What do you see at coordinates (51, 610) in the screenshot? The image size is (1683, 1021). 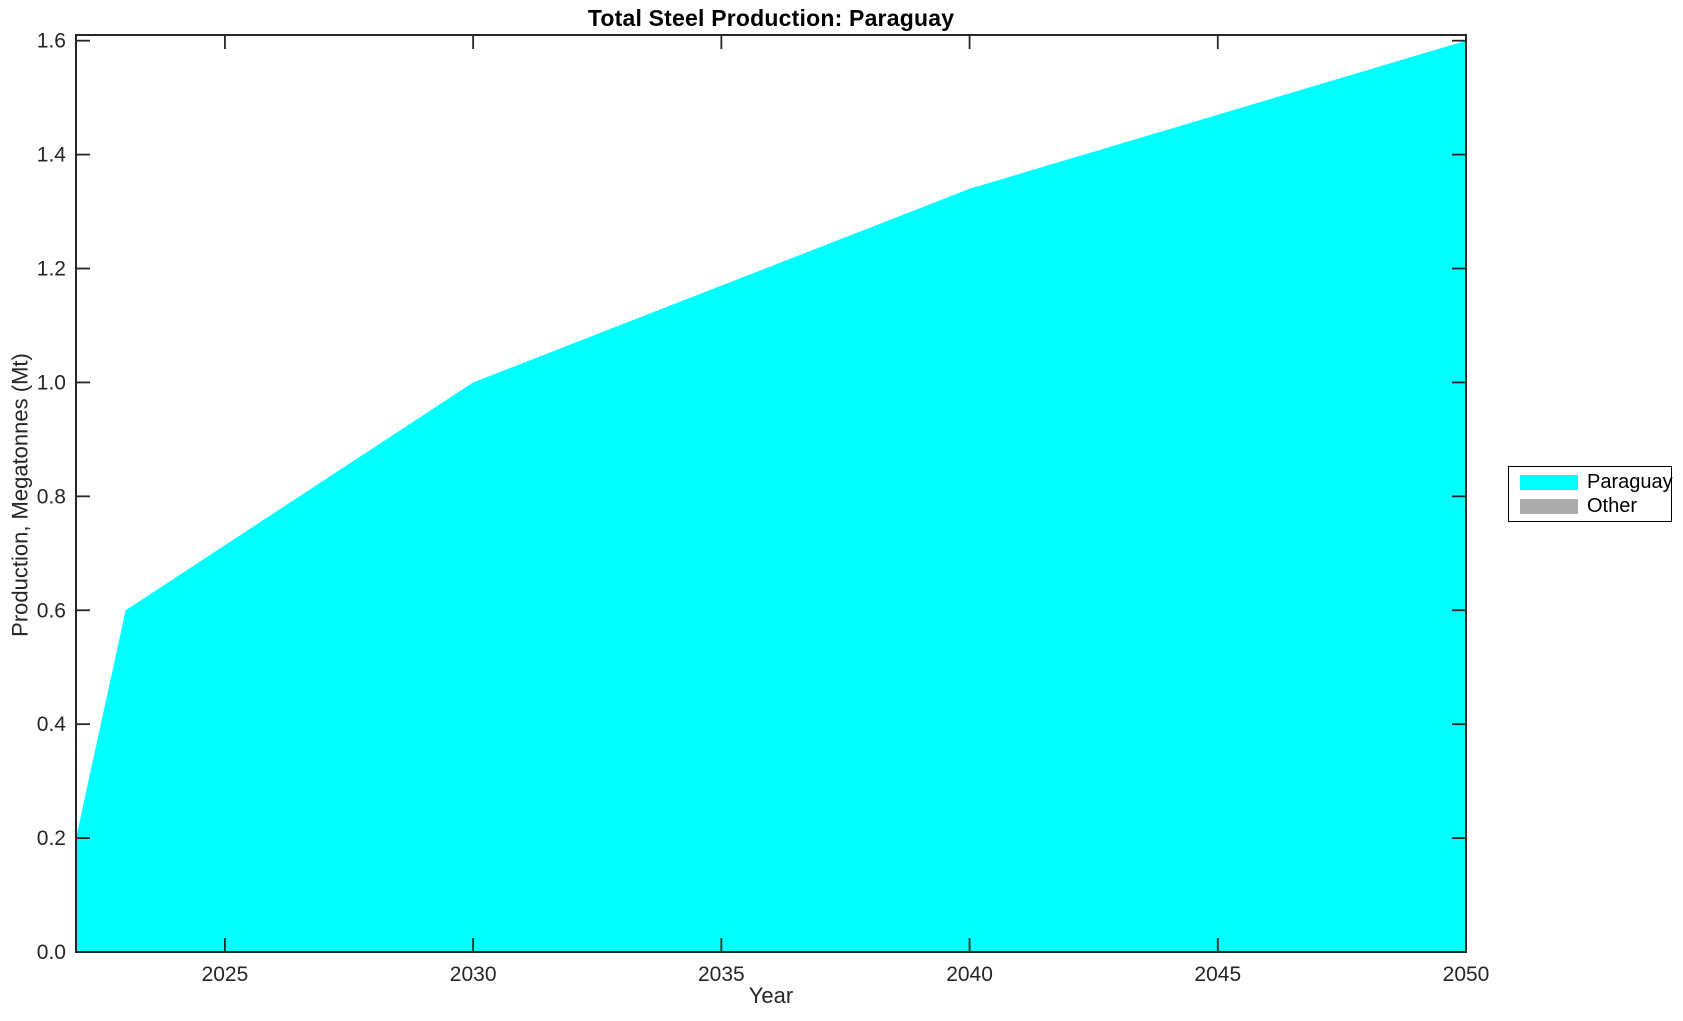 I see `y-tick-label: 0.6` at bounding box center [51, 610].